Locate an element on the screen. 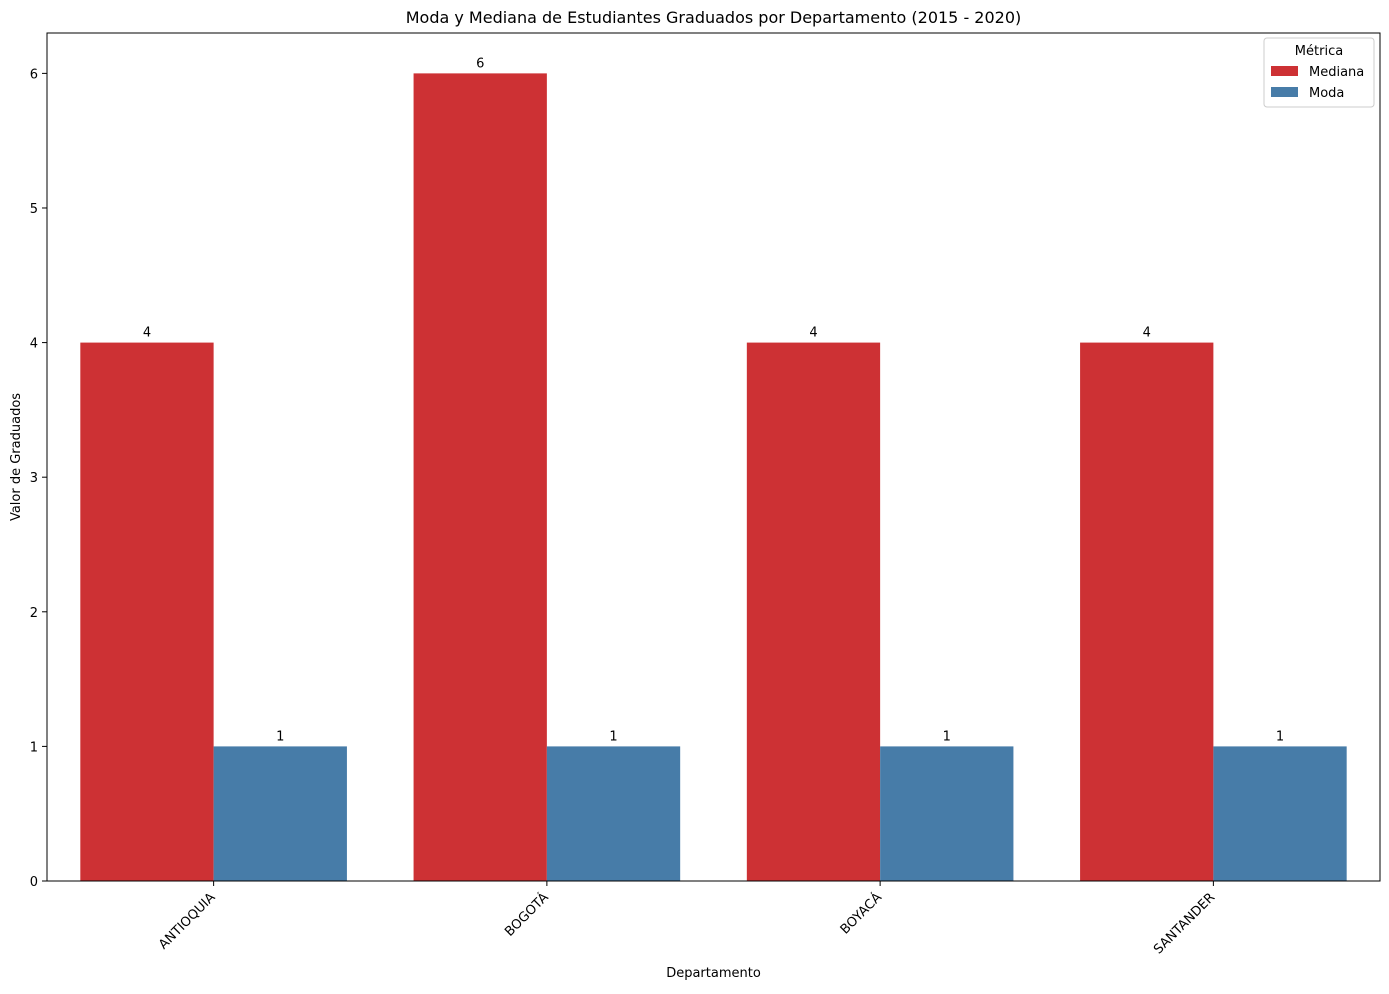 The image size is (1389, 994). y-tick-label-6: 6 is located at coordinates (34, 74).